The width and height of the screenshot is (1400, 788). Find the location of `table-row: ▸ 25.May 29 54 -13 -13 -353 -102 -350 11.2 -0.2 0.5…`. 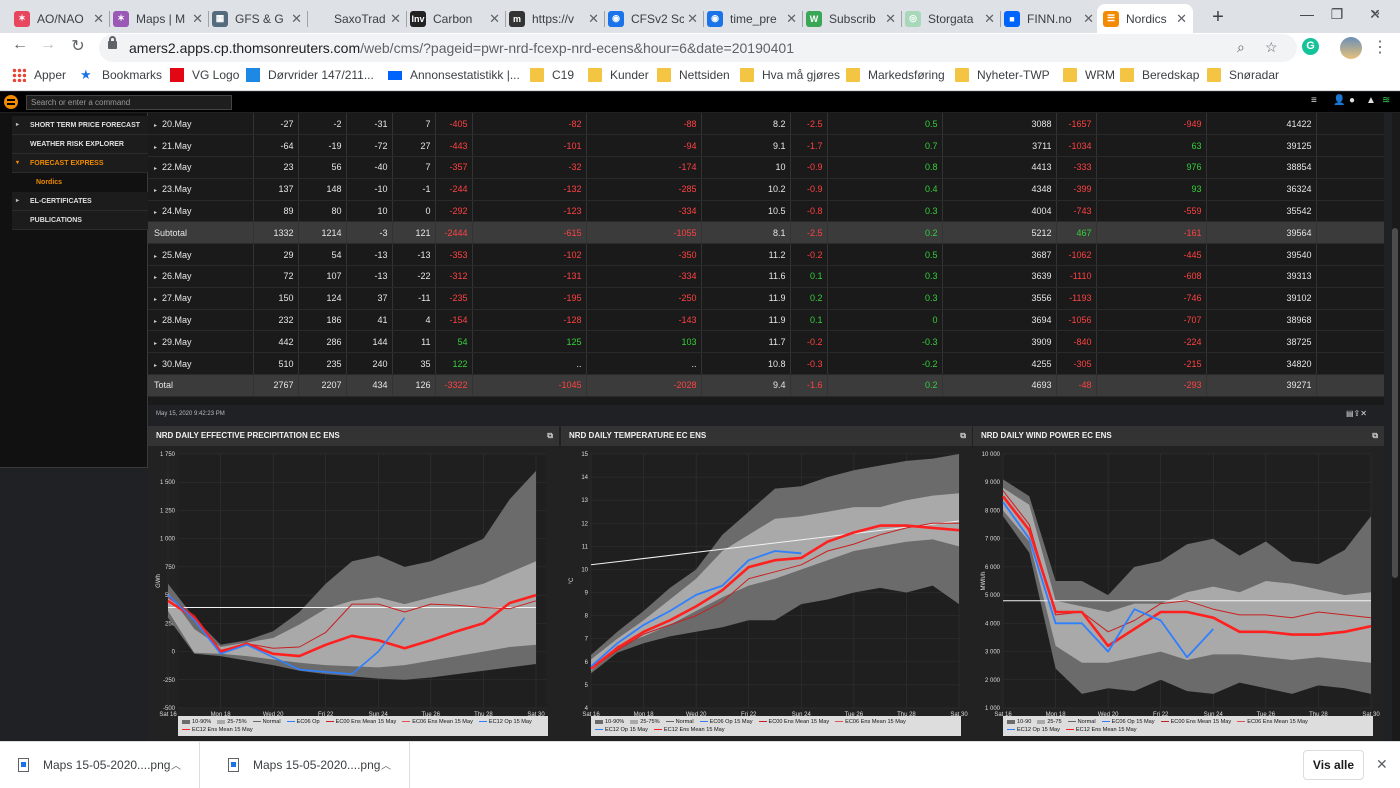

table-row: ▸ 25.May 29 54 -13 -13 -353 -102 -350 11.2 -0.2 0.5… is located at coordinates (766, 255).